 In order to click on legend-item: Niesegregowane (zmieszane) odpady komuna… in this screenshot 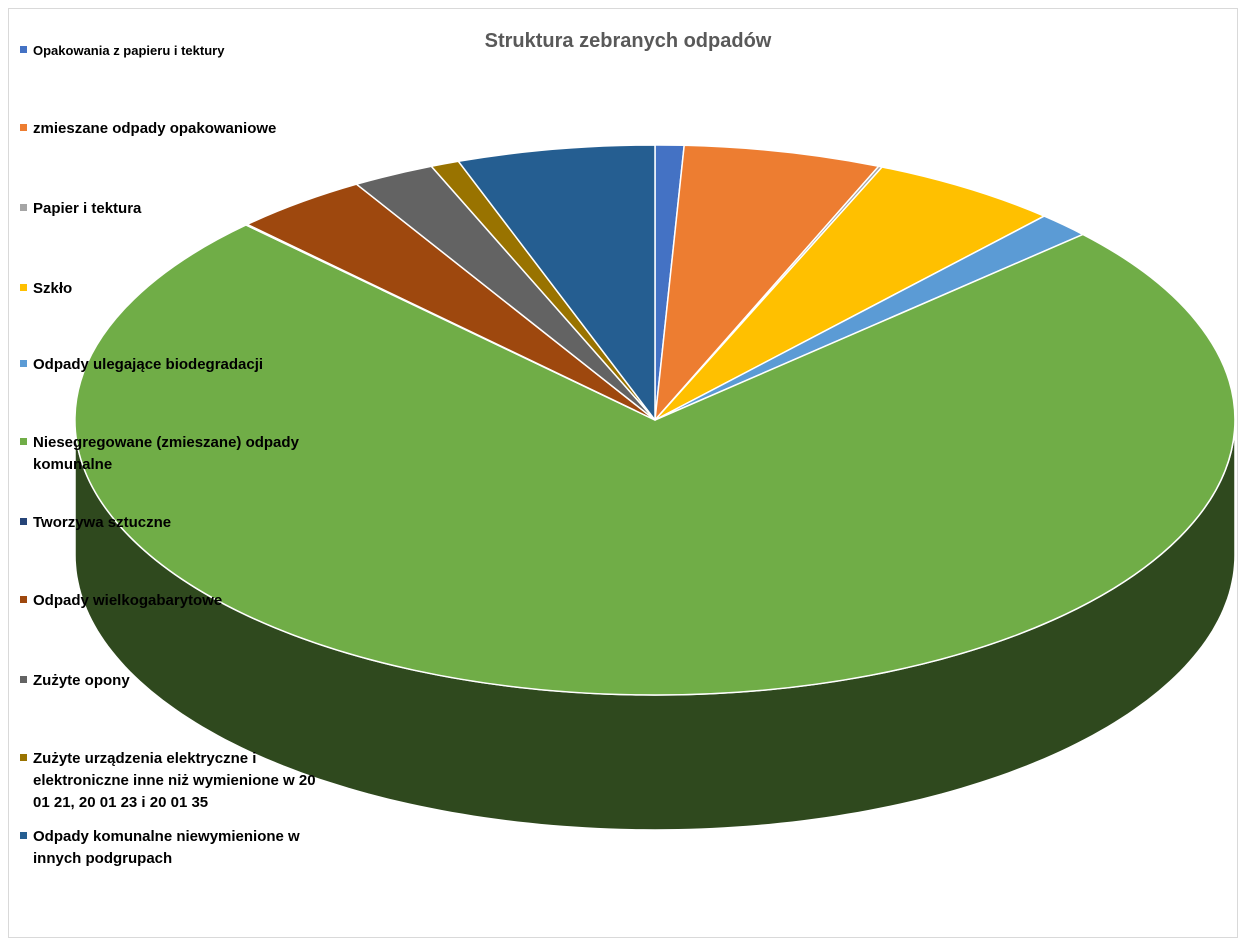, I will do `click(176, 454)`.